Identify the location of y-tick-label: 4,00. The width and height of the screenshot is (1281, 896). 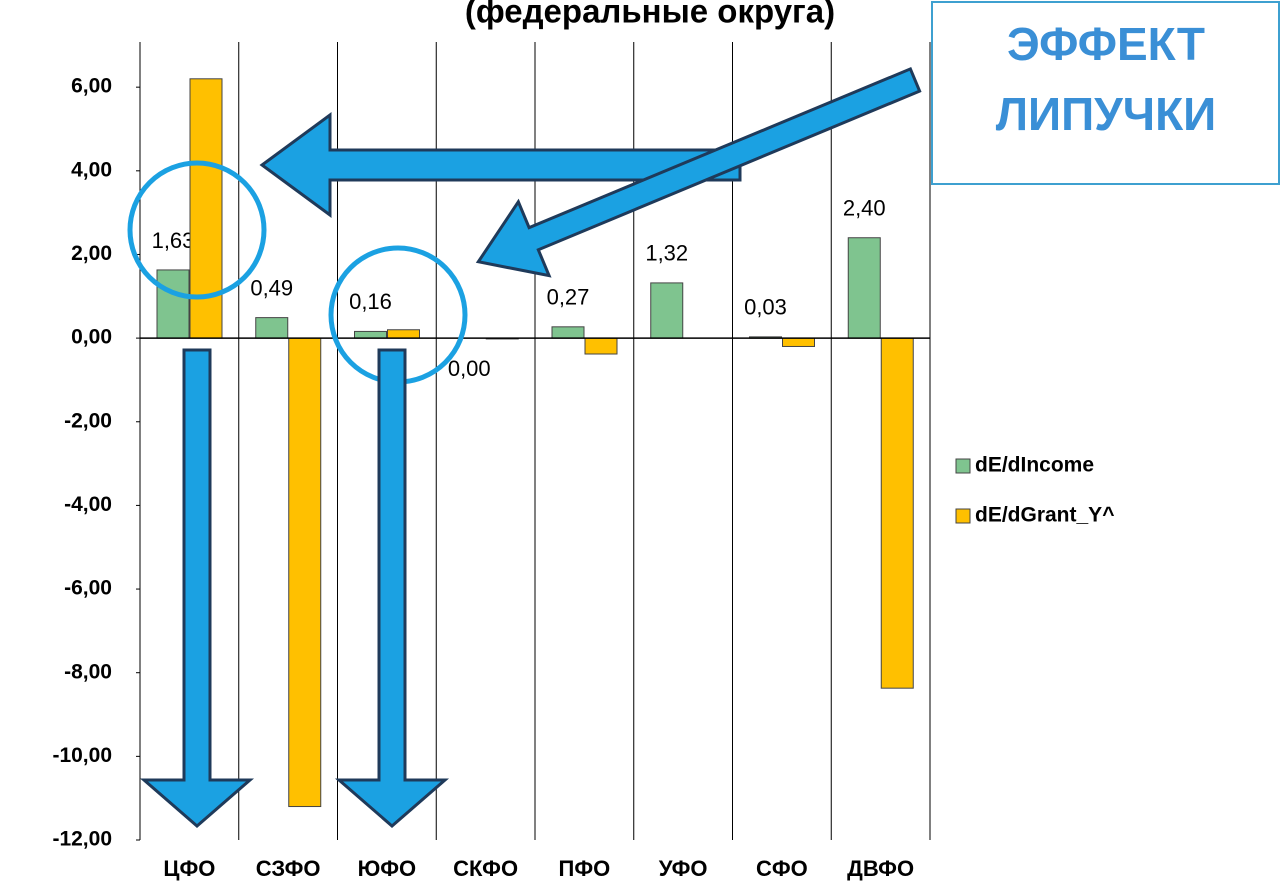
(91, 169).